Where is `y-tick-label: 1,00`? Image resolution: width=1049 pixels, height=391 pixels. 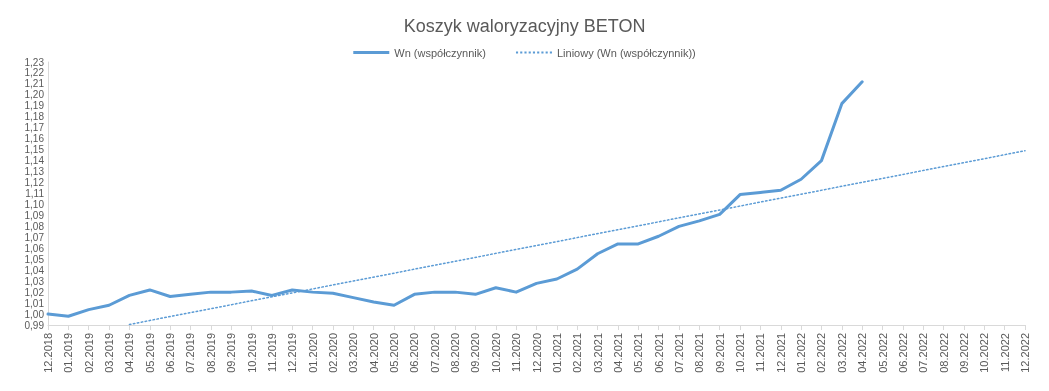 y-tick-label: 1,00 is located at coordinates (34, 314).